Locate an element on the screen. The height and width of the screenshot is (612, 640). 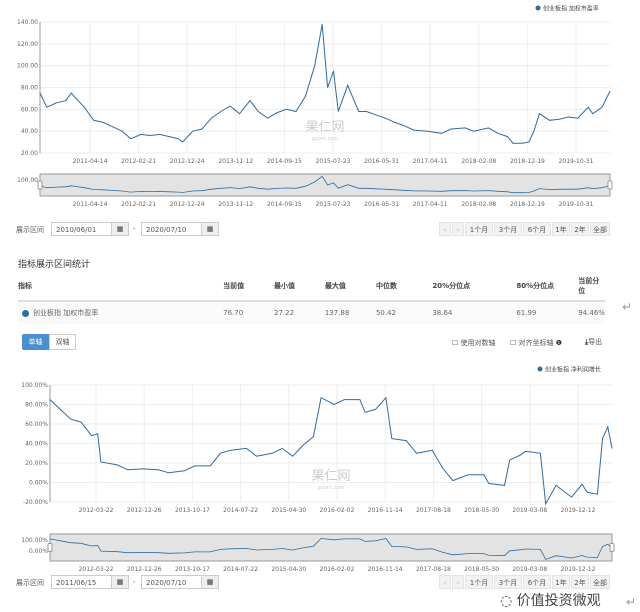
navigator-x-tick-label: 2018-05-30 is located at coordinates (481, 569).